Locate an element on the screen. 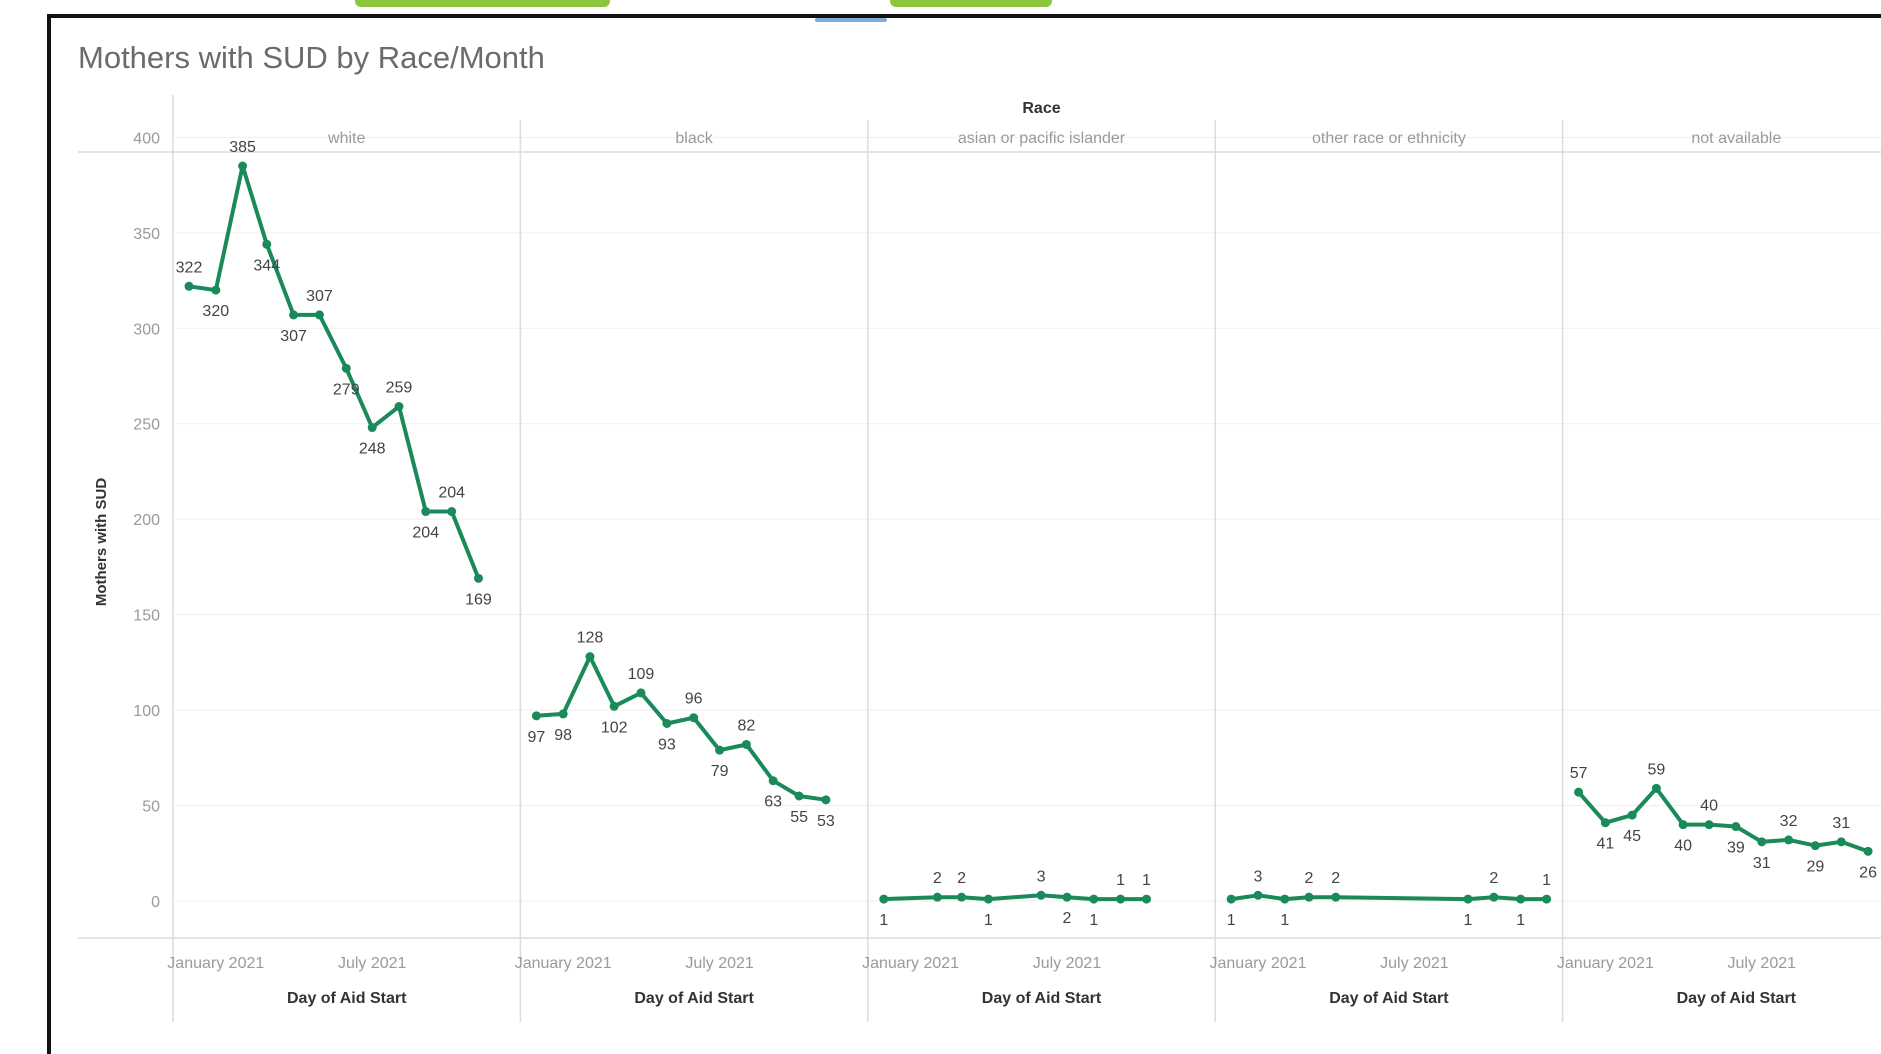  y-tick-label: 100 is located at coordinates (146, 711).